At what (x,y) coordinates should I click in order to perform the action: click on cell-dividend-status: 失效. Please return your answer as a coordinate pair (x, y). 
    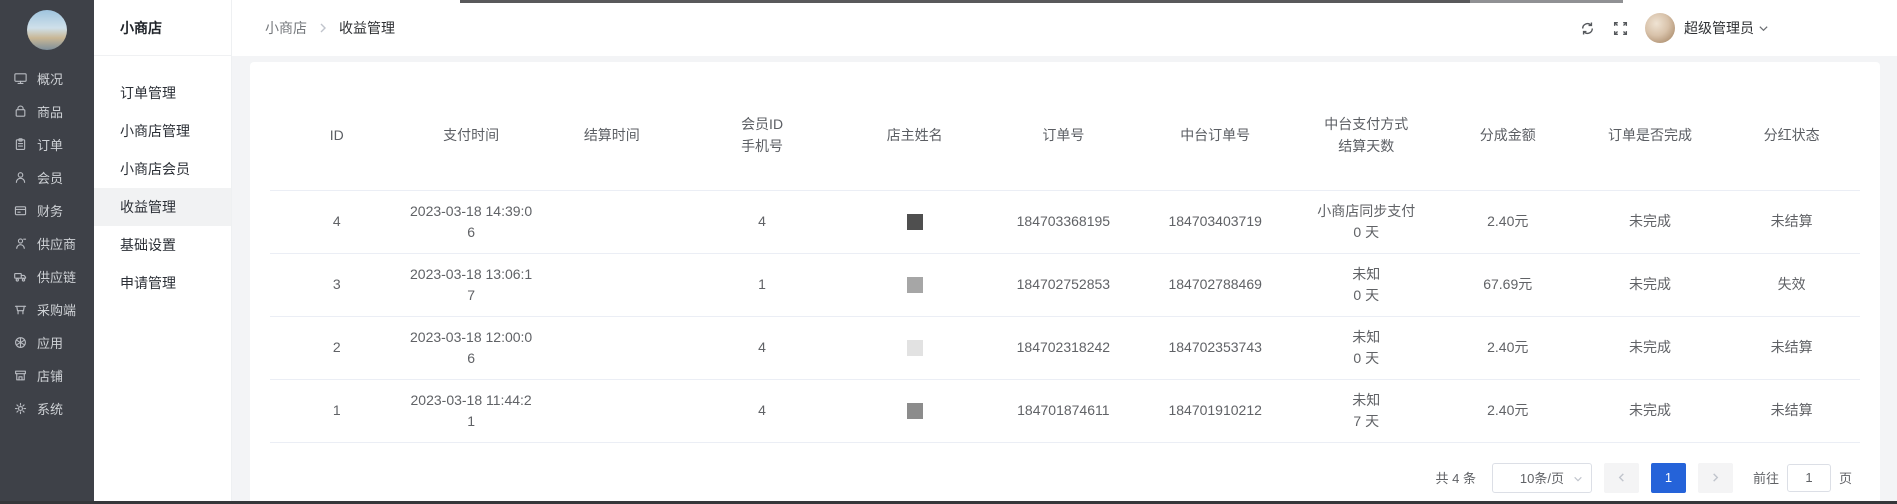
    Looking at the image, I should click on (1791, 285).